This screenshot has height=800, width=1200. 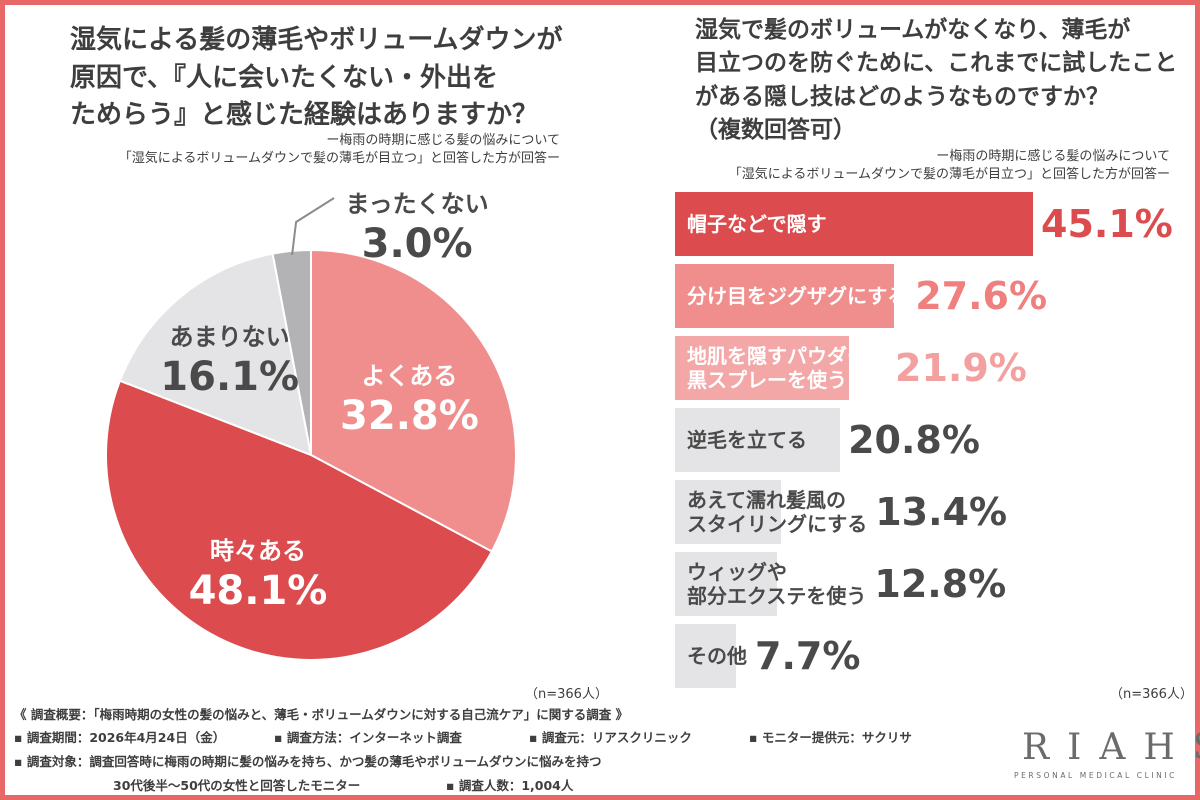 What do you see at coordinates (737, 572) in the screenshot?
I see `bar-category-line: ウィッグや` at bounding box center [737, 572].